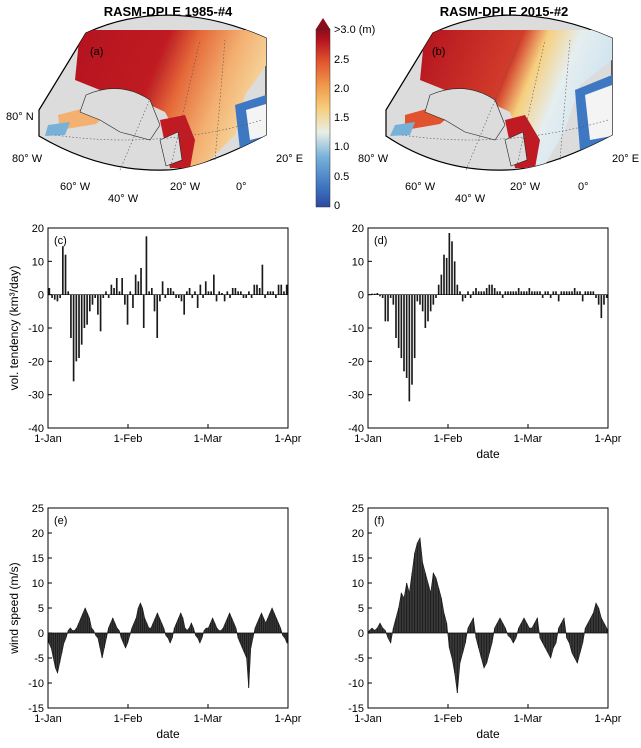 The width and height of the screenshot is (641, 748). Describe the element at coordinates (41, 296) in the screenshot. I see `y-tick-label: 0` at that location.